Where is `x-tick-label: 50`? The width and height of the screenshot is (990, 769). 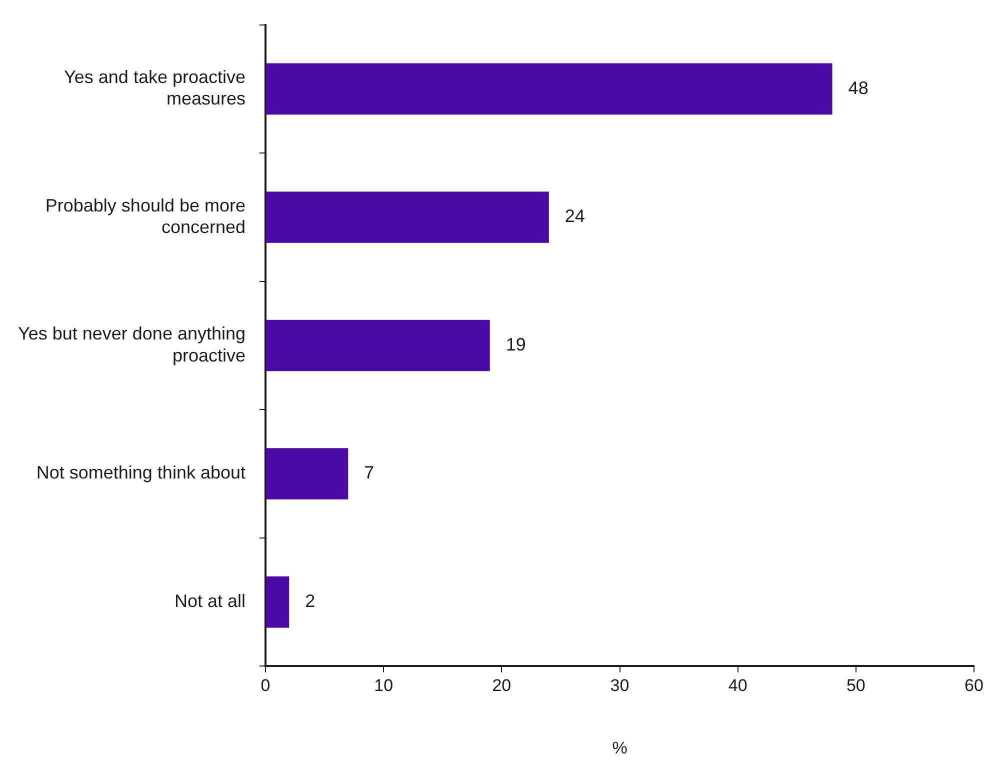 x-tick-label: 50 is located at coordinates (856, 686).